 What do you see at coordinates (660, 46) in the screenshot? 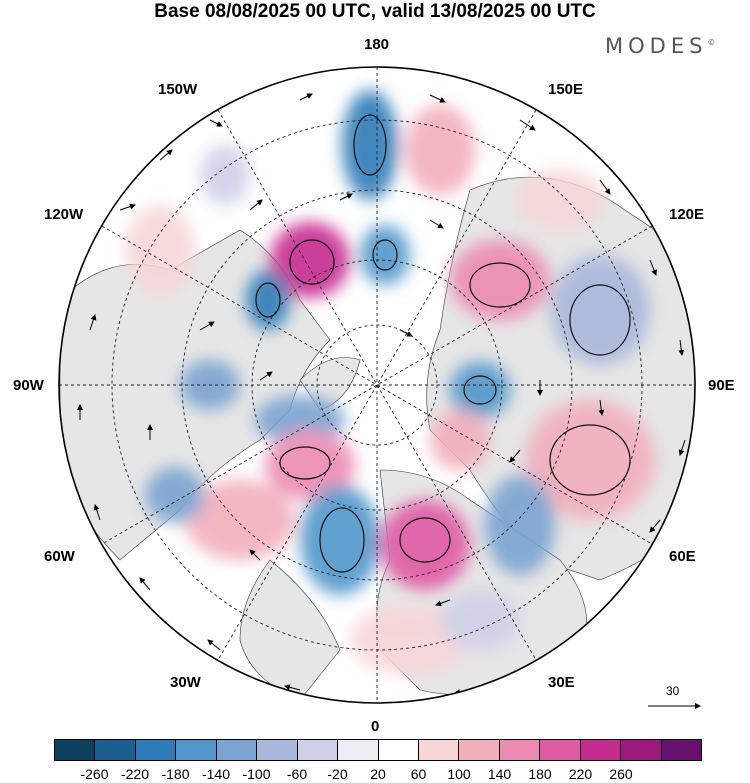
I see `modes-logo: MODES©` at bounding box center [660, 46].